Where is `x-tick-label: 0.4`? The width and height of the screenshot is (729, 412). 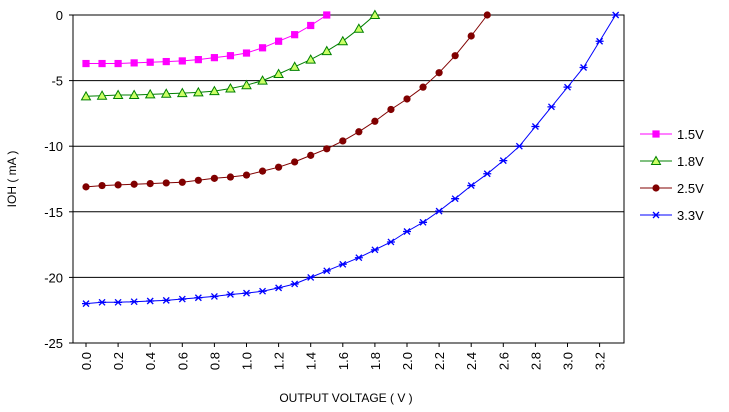 x-tick-label: 0.4 is located at coordinates (150, 361).